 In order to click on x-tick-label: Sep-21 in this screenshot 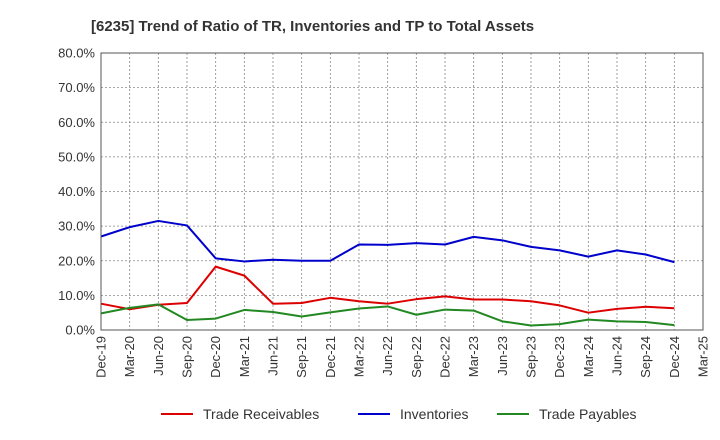, I will do `click(301, 357)`.